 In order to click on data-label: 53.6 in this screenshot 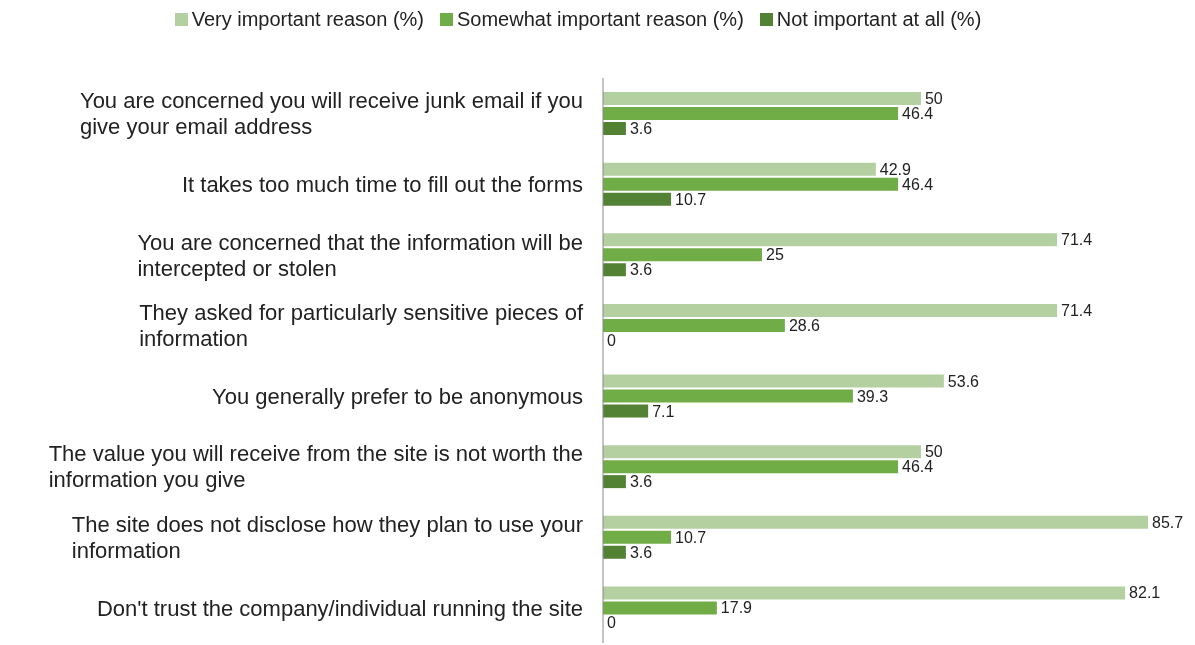, I will do `click(963, 381)`.